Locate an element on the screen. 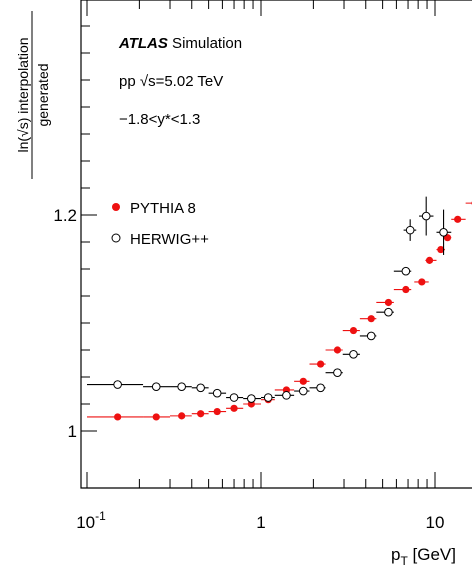 The height and width of the screenshot is (573, 472). atlas-label: ATLAS Simulation is located at coordinates (180, 43).